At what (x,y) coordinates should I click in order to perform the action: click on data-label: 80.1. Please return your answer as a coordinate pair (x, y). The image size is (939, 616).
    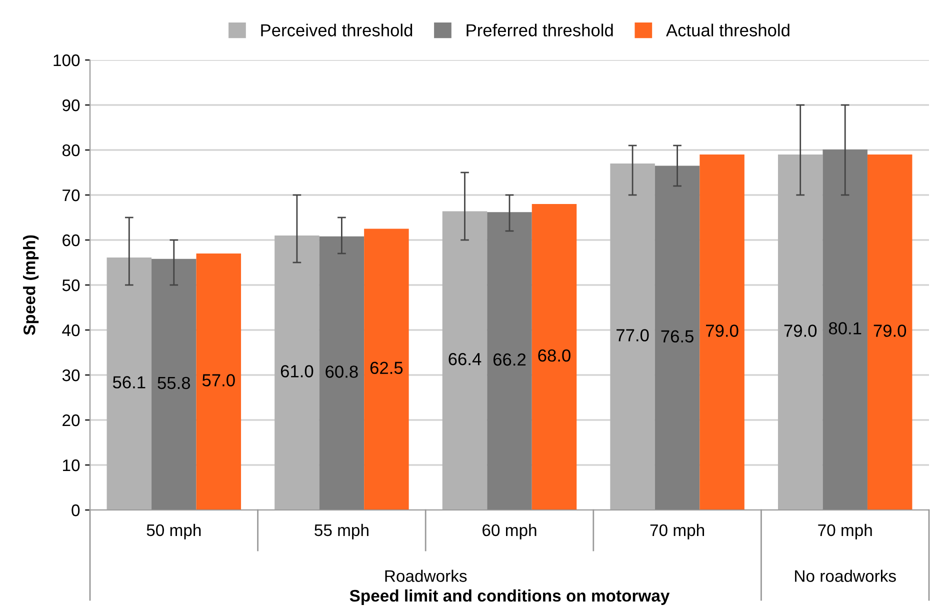
    Looking at the image, I should click on (845, 328).